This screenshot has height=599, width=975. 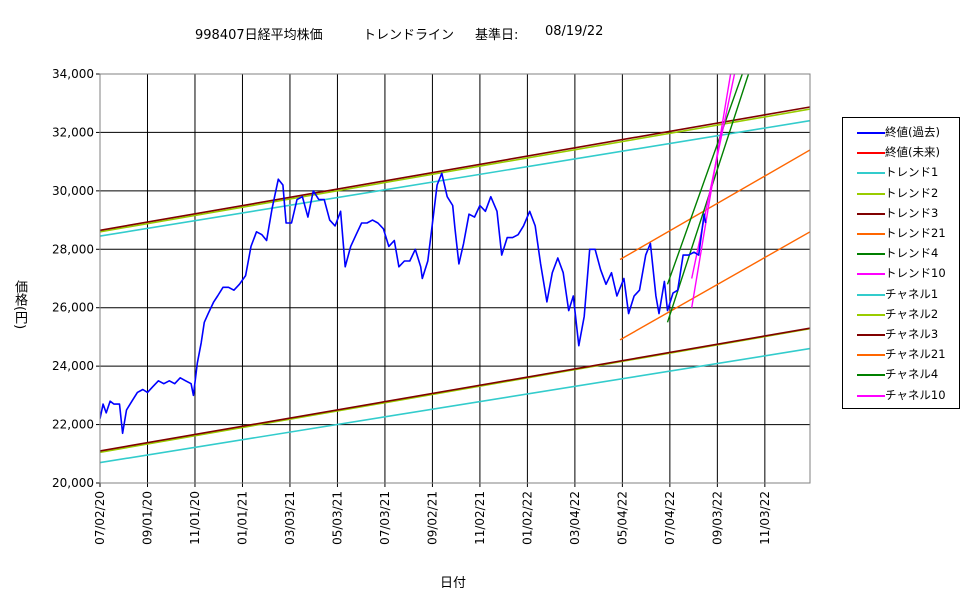 I want to click on x-tick-label: 09/01/20, so click(x=147, y=518).